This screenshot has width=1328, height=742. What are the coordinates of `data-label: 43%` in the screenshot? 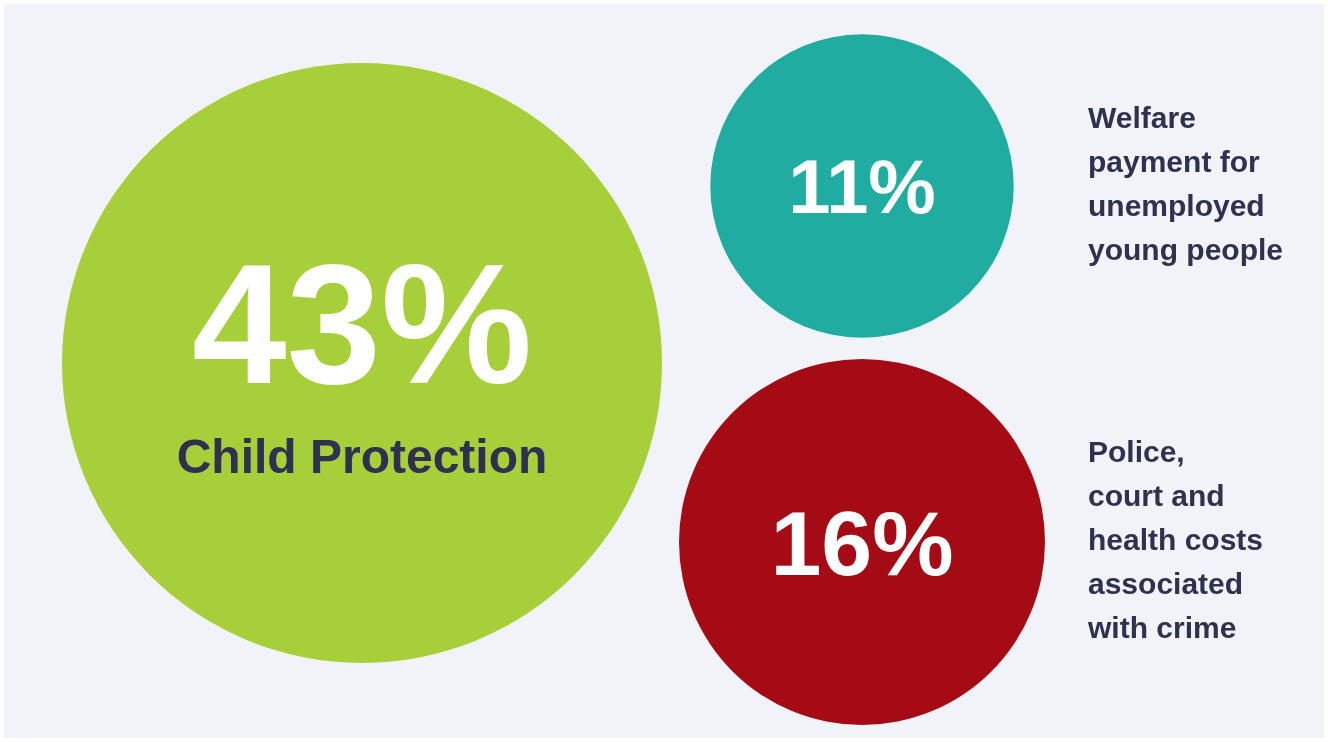 It's located at (362, 324).